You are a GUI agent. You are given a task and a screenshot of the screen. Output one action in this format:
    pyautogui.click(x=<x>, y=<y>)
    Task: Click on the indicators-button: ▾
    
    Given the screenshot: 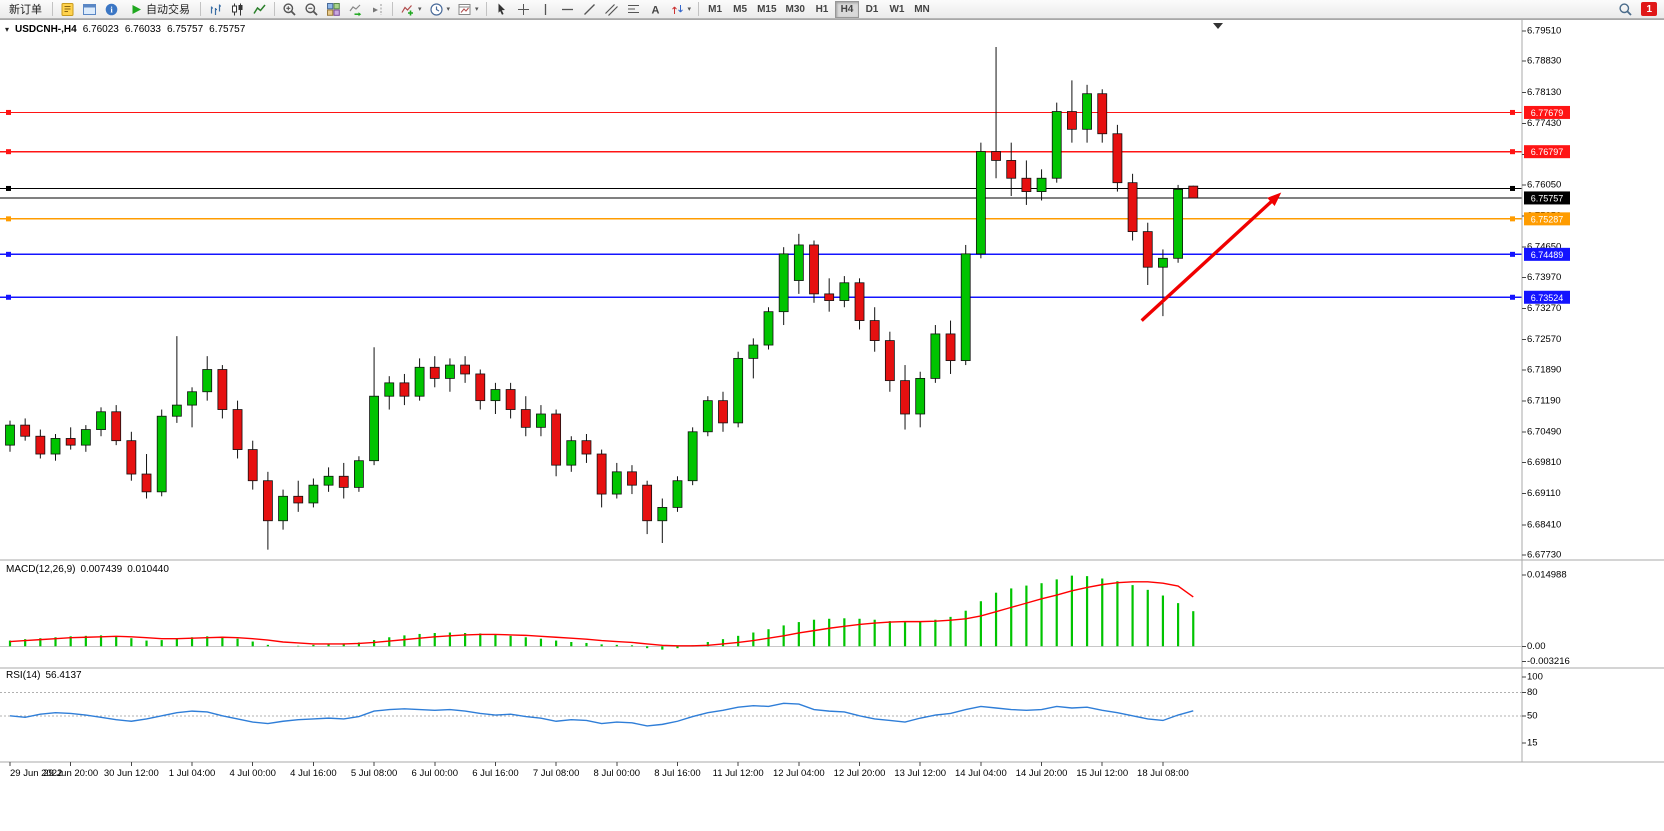 What is the action you would take?
    pyautogui.click(x=411, y=9)
    